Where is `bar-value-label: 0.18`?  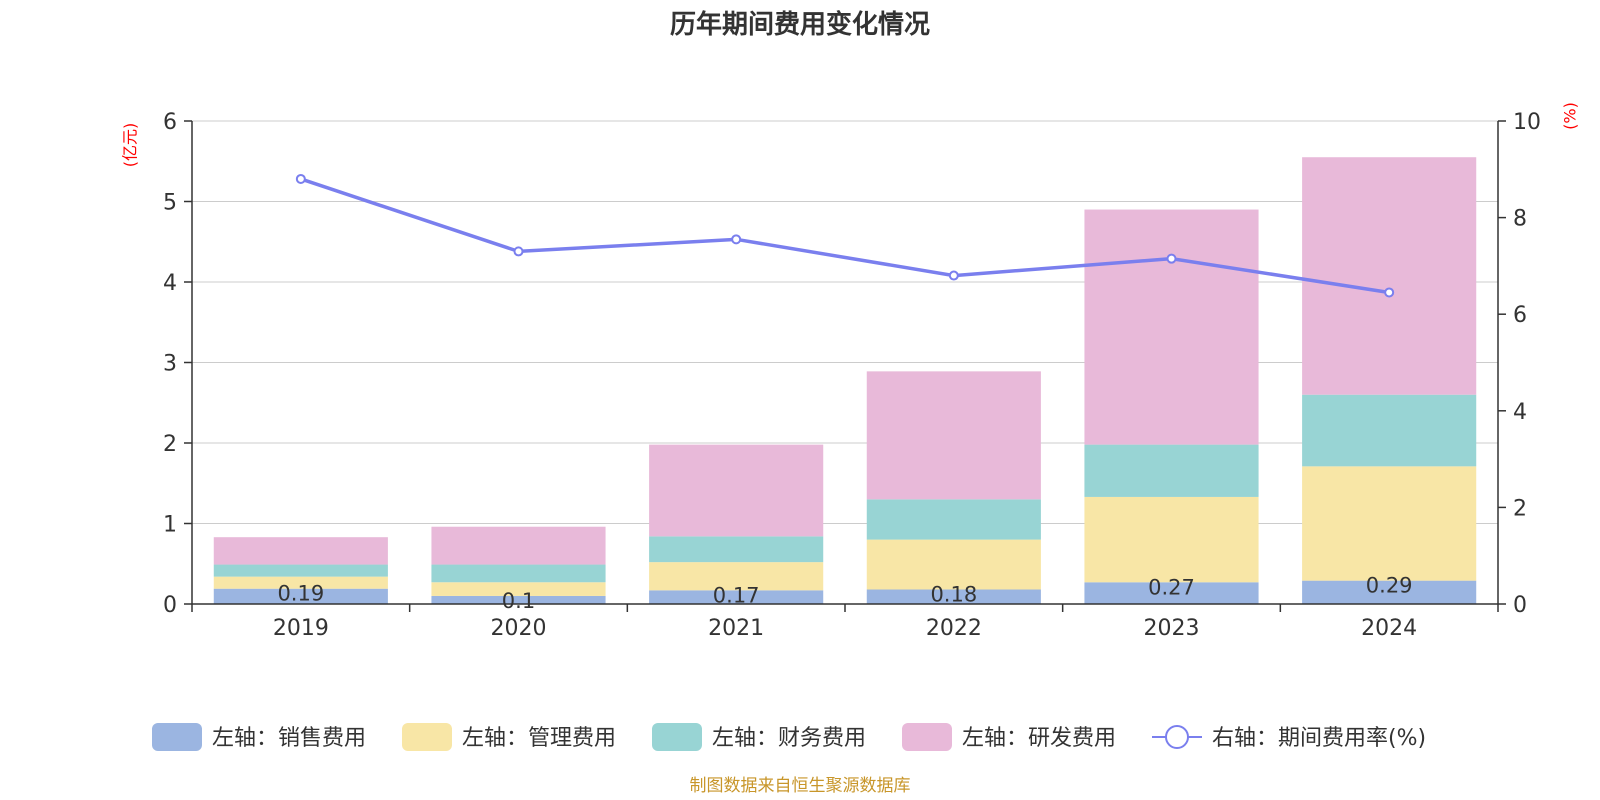 bar-value-label: 0.18 is located at coordinates (953, 595).